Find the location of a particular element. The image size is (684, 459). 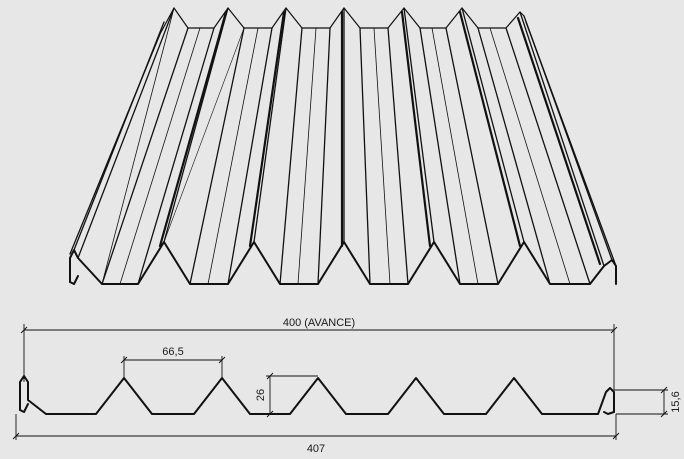

section-profile is located at coordinates (317, 395).